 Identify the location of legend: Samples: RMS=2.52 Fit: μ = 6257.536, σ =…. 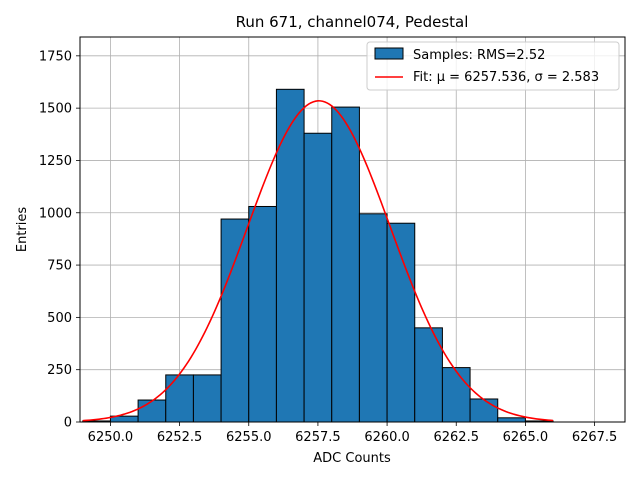
(493, 66).